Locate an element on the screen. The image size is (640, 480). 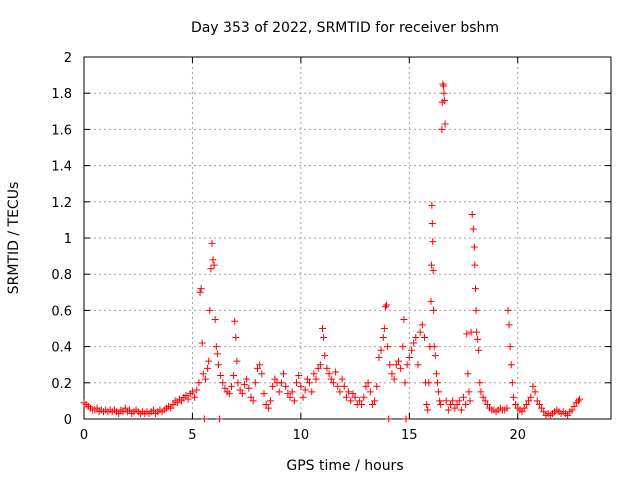
y-tick-label: 0 is located at coordinates (68, 420).